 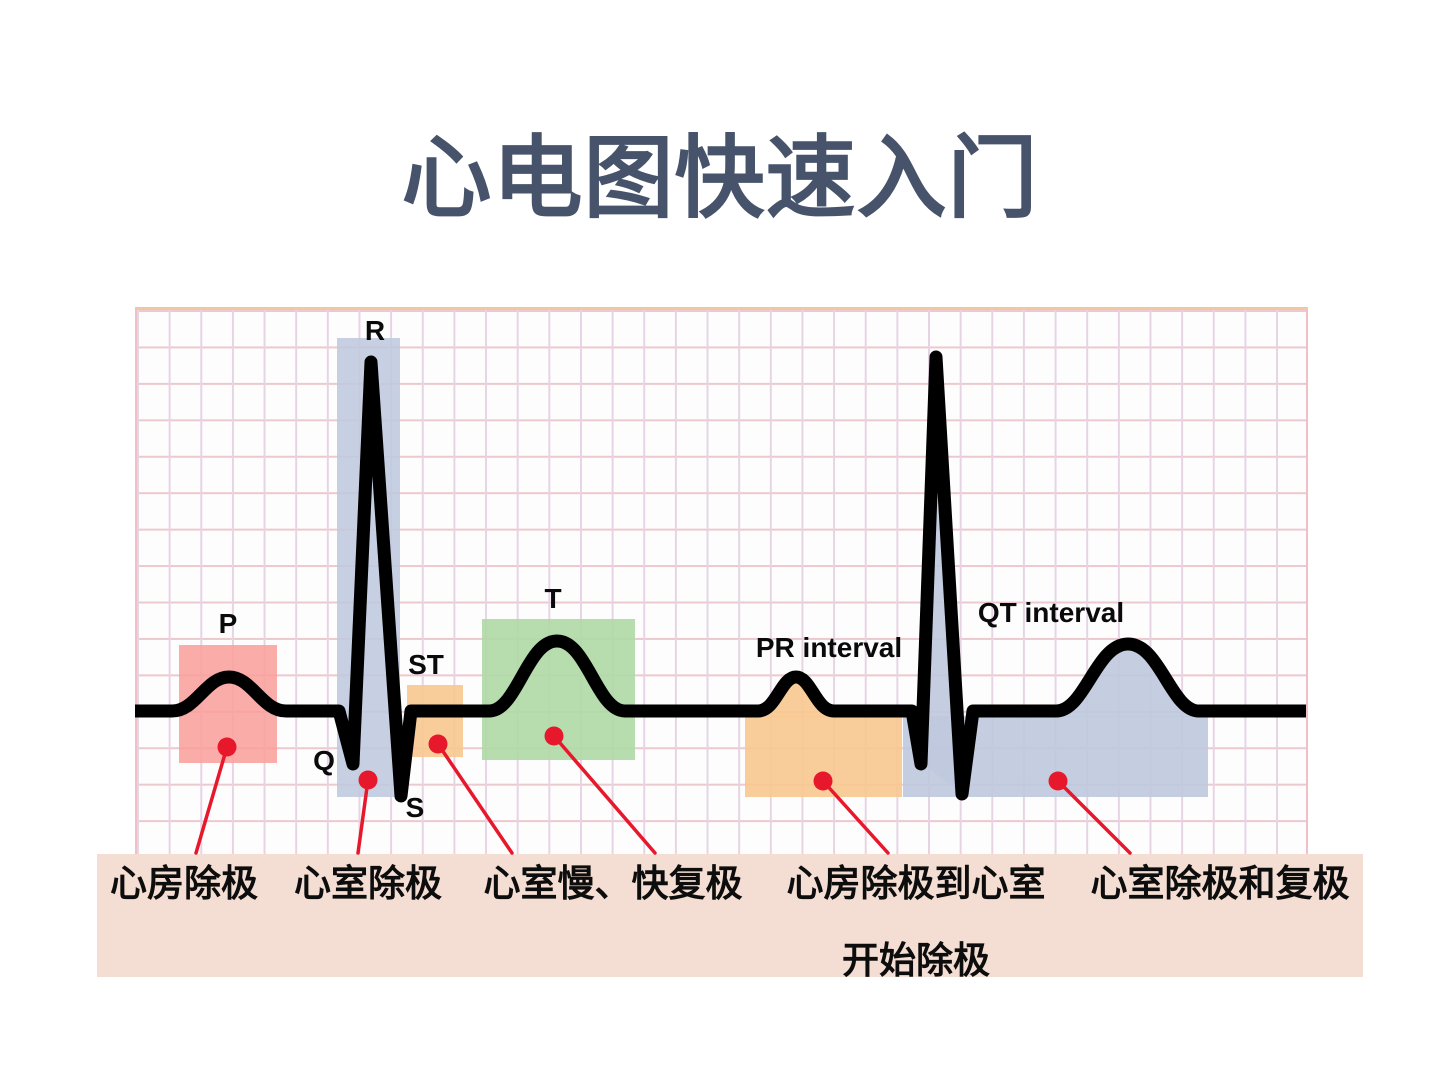 I want to click on callout-line-t, so click(x=604, y=794).